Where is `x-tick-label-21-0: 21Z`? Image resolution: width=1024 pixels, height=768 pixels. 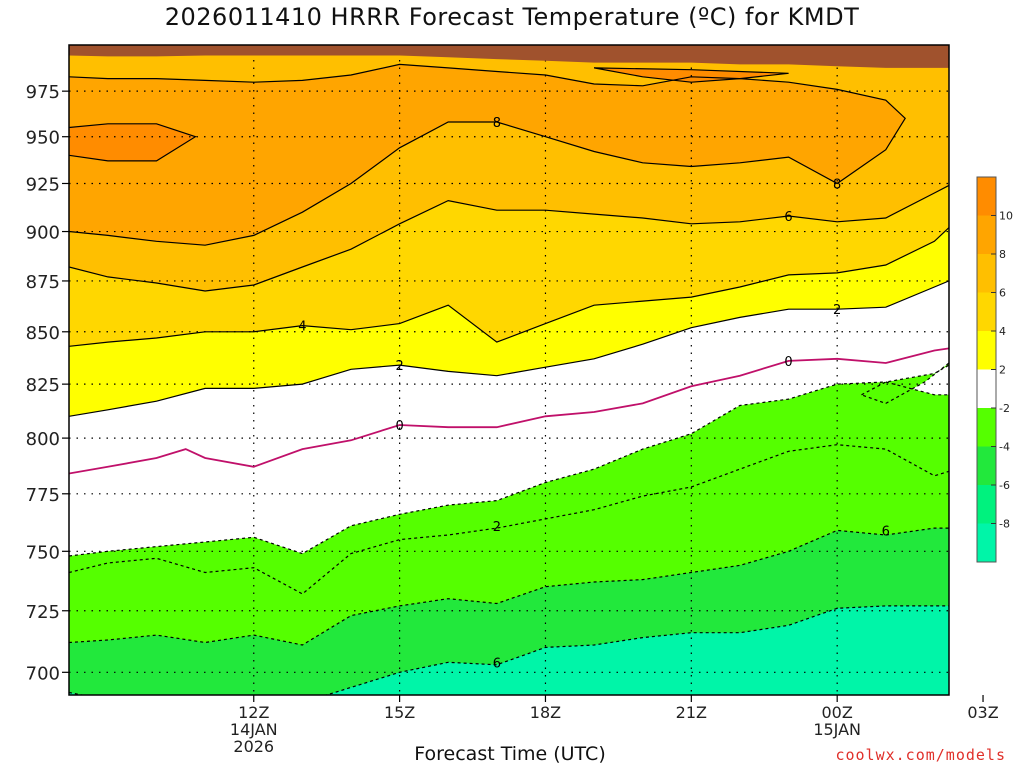
x-tick-label-21-0: 21Z is located at coordinates (691, 712).